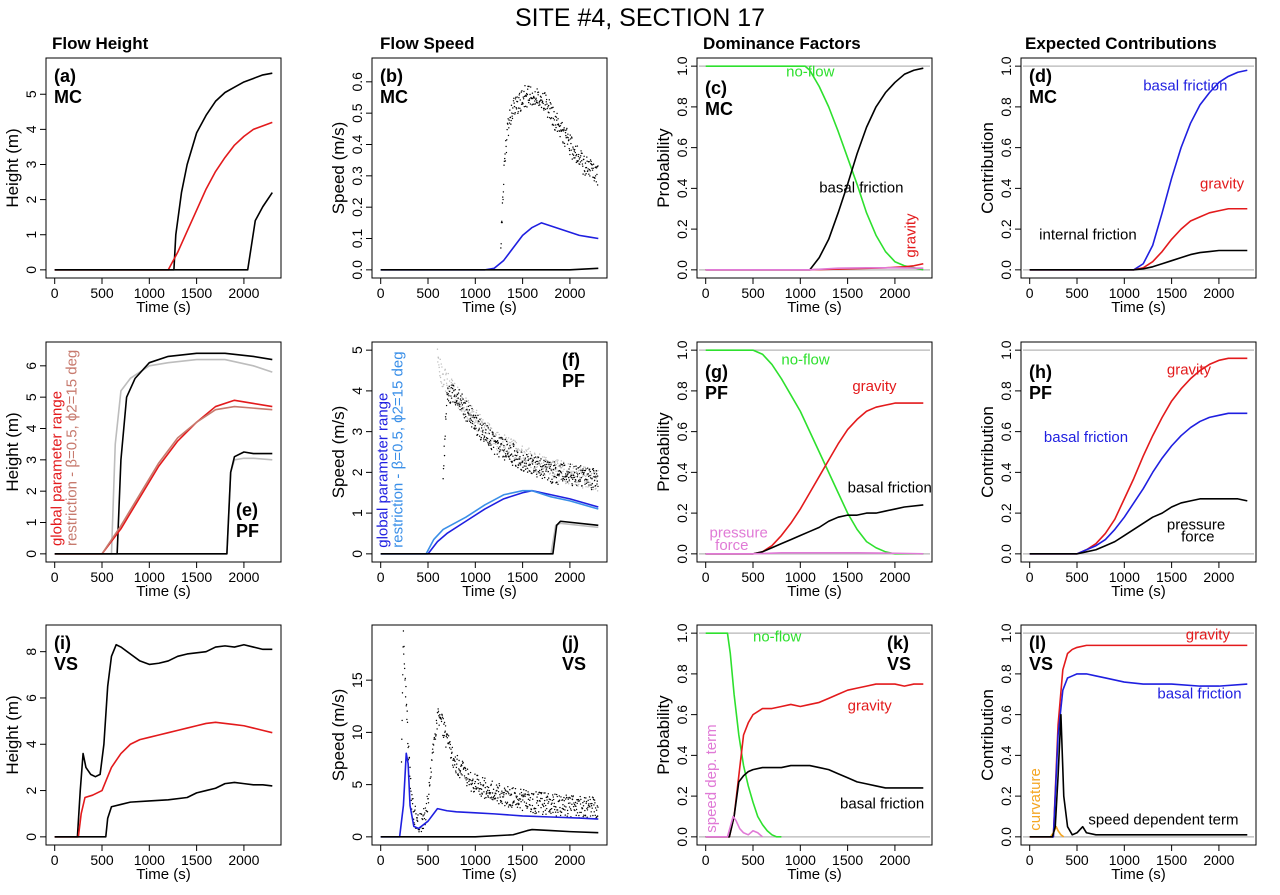  I want to click on series-group, so click(814, 735).